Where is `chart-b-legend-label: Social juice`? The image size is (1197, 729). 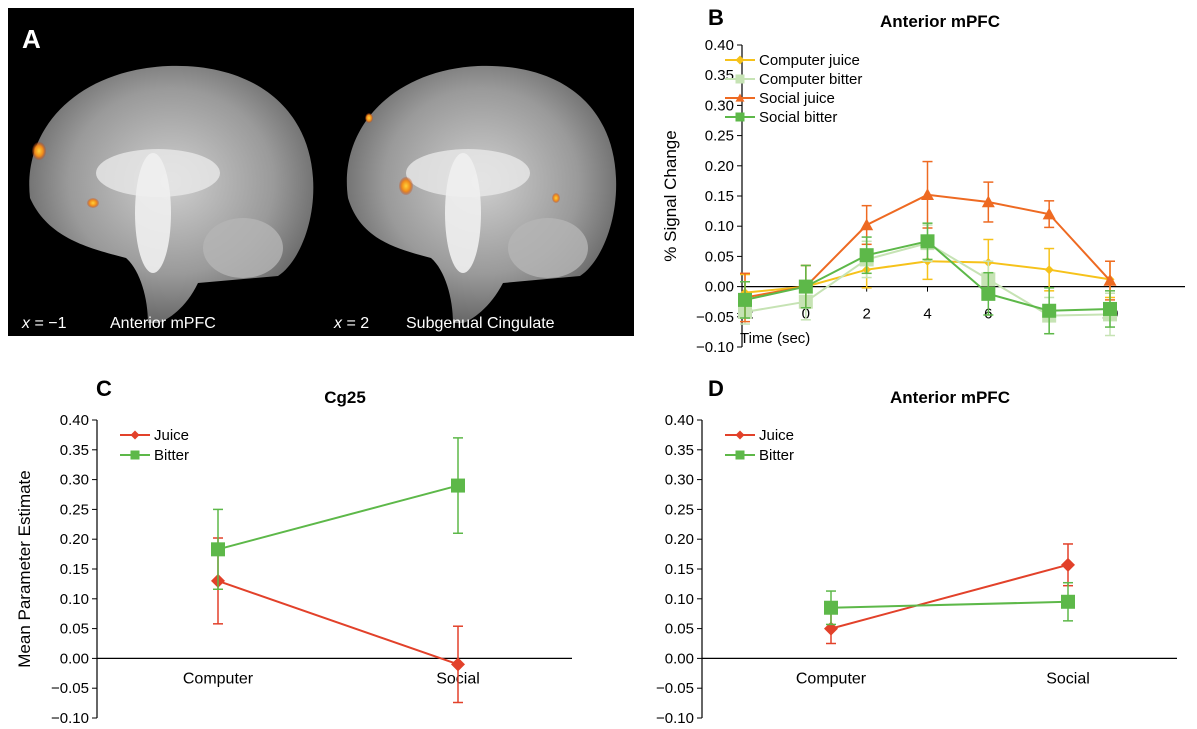
chart-b-legend-label: Social juice is located at coordinates (797, 98).